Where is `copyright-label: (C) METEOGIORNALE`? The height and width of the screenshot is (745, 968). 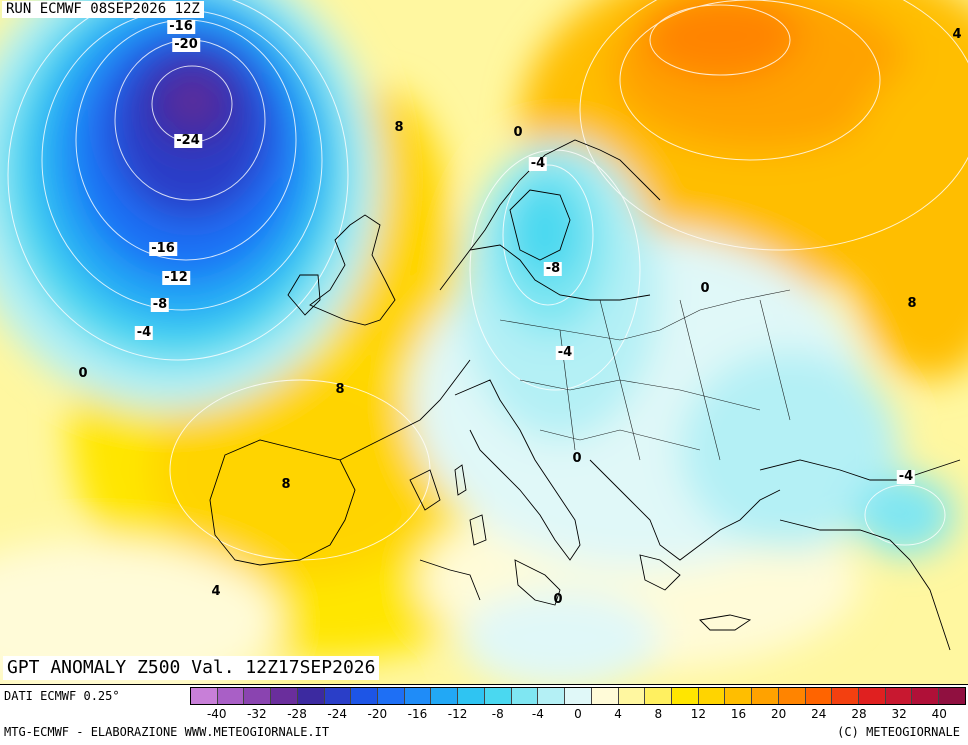 copyright-label: (C) METEOGIORNALE is located at coordinates (898, 732).